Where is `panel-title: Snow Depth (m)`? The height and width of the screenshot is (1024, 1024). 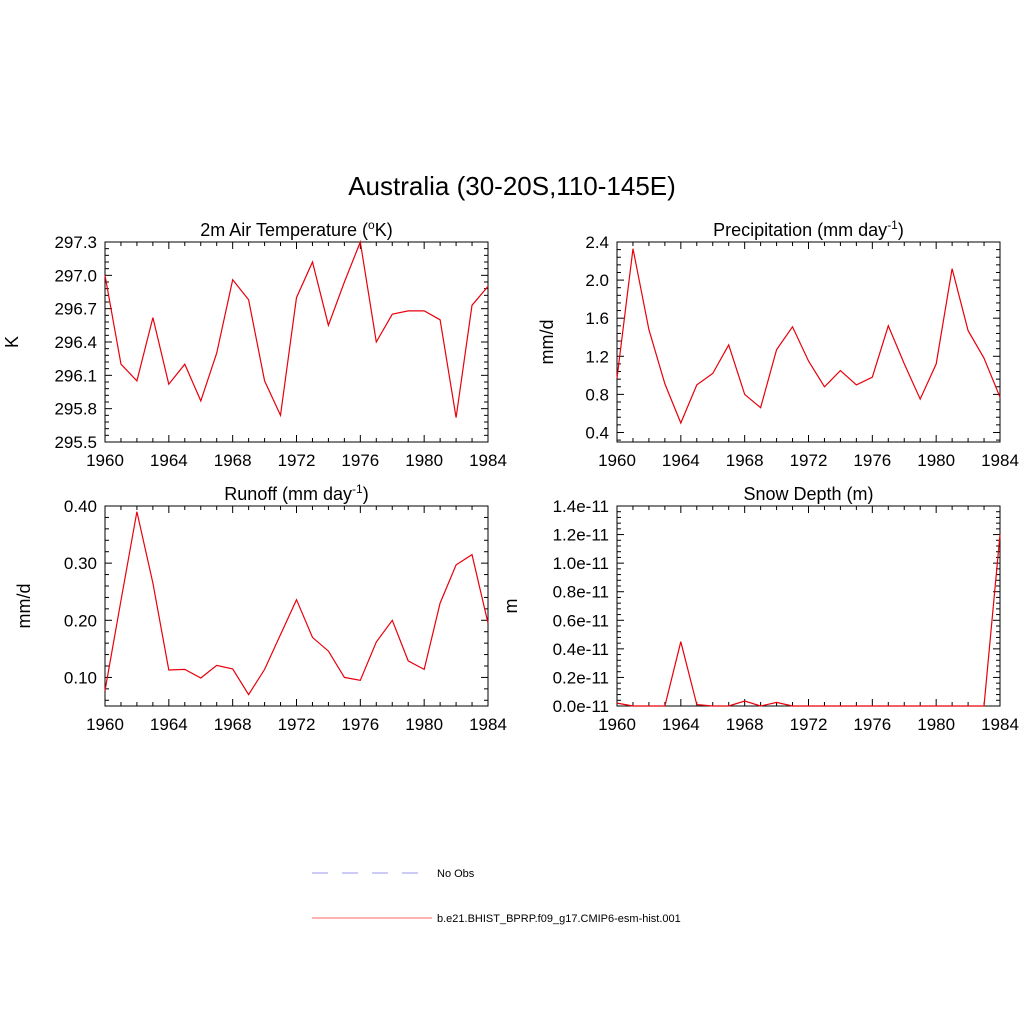 panel-title: Snow Depth (m) is located at coordinates (808, 494).